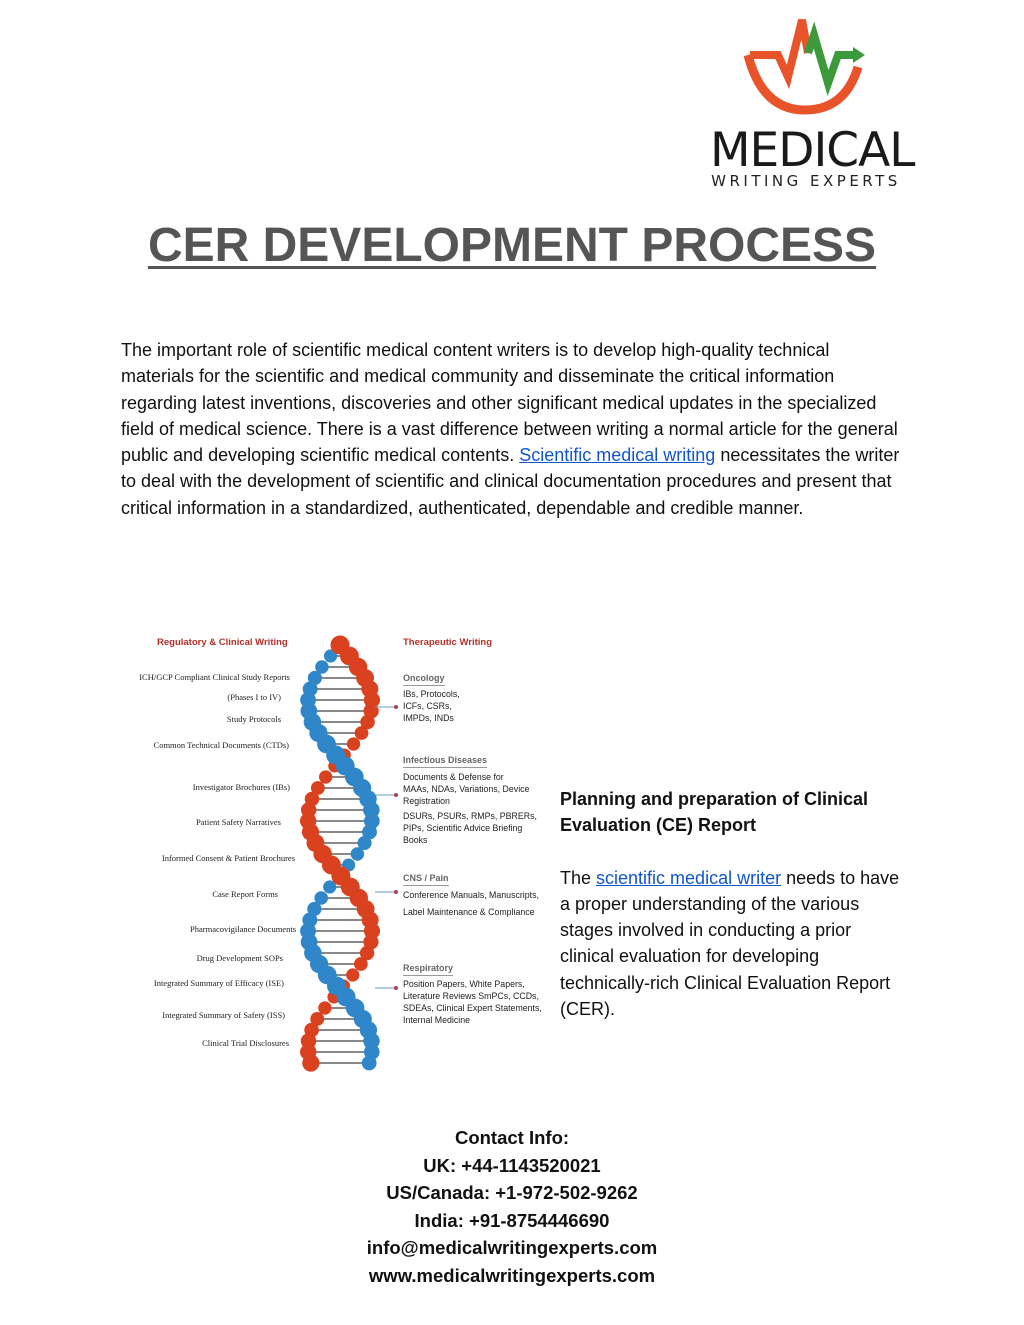 The image size is (1024, 1325). Describe the element at coordinates (428, 969) in the screenshot. I see `section-title: Respiratory` at that location.